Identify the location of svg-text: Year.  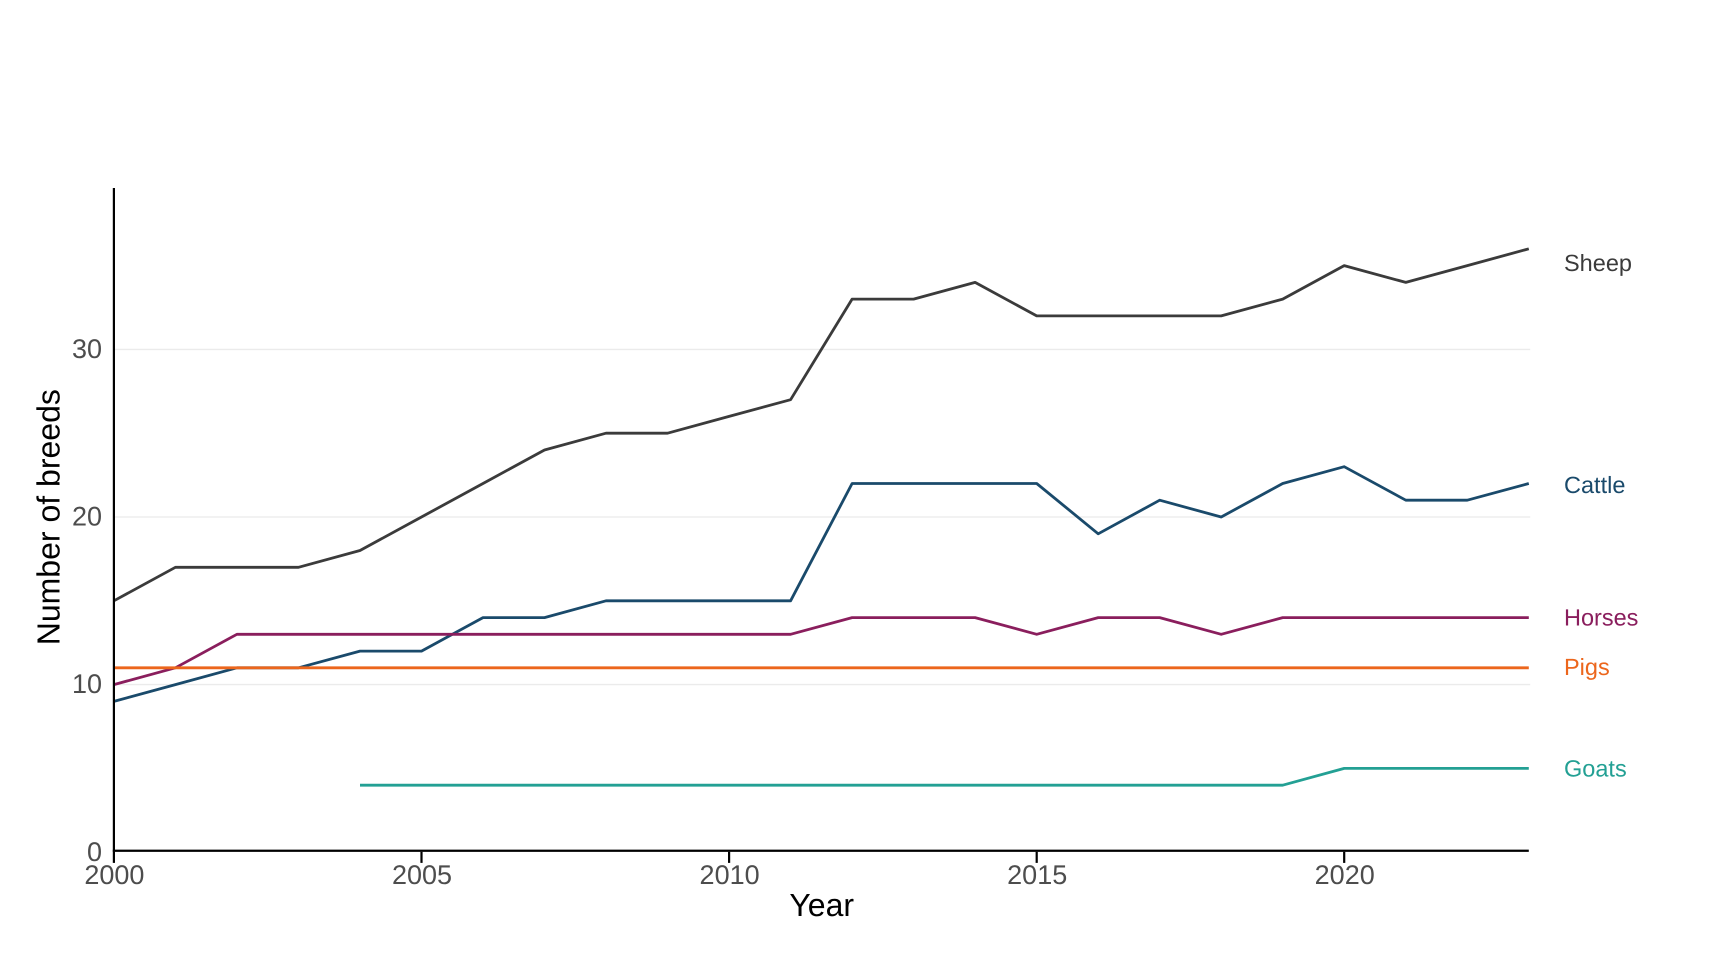
(821, 905).